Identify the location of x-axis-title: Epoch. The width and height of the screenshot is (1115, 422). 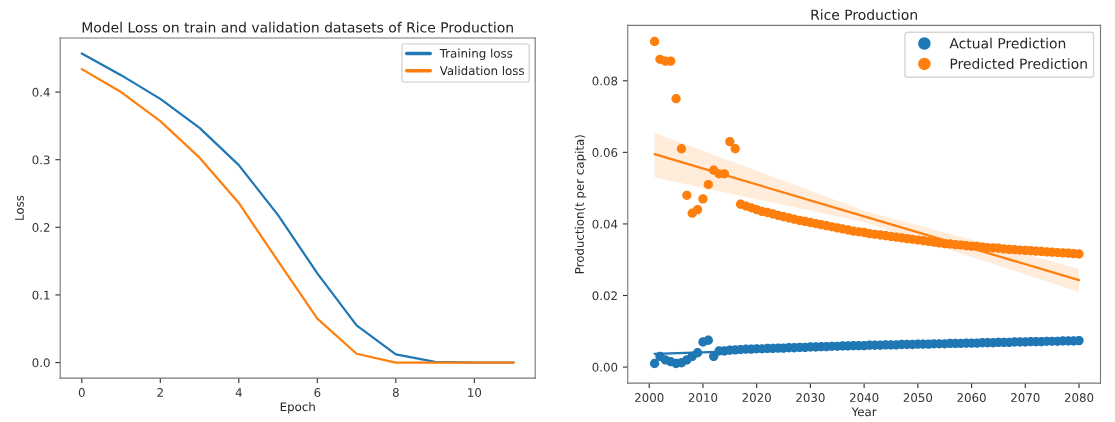
(297, 408).